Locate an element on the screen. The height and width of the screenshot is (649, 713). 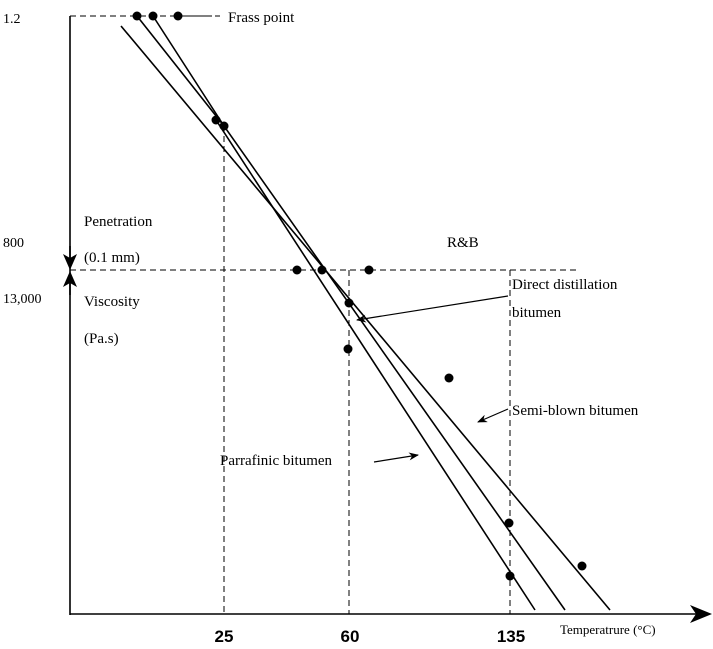
marker-semi-blown-mid is located at coordinates (449, 378).